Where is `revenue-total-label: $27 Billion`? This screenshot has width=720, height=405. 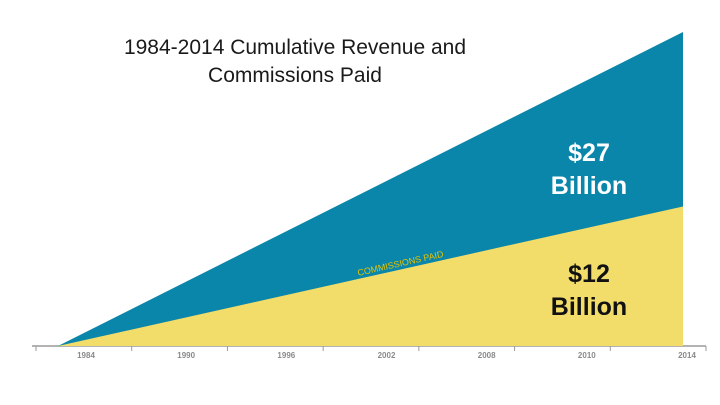
revenue-total-label: $27 Billion is located at coordinates (589, 170).